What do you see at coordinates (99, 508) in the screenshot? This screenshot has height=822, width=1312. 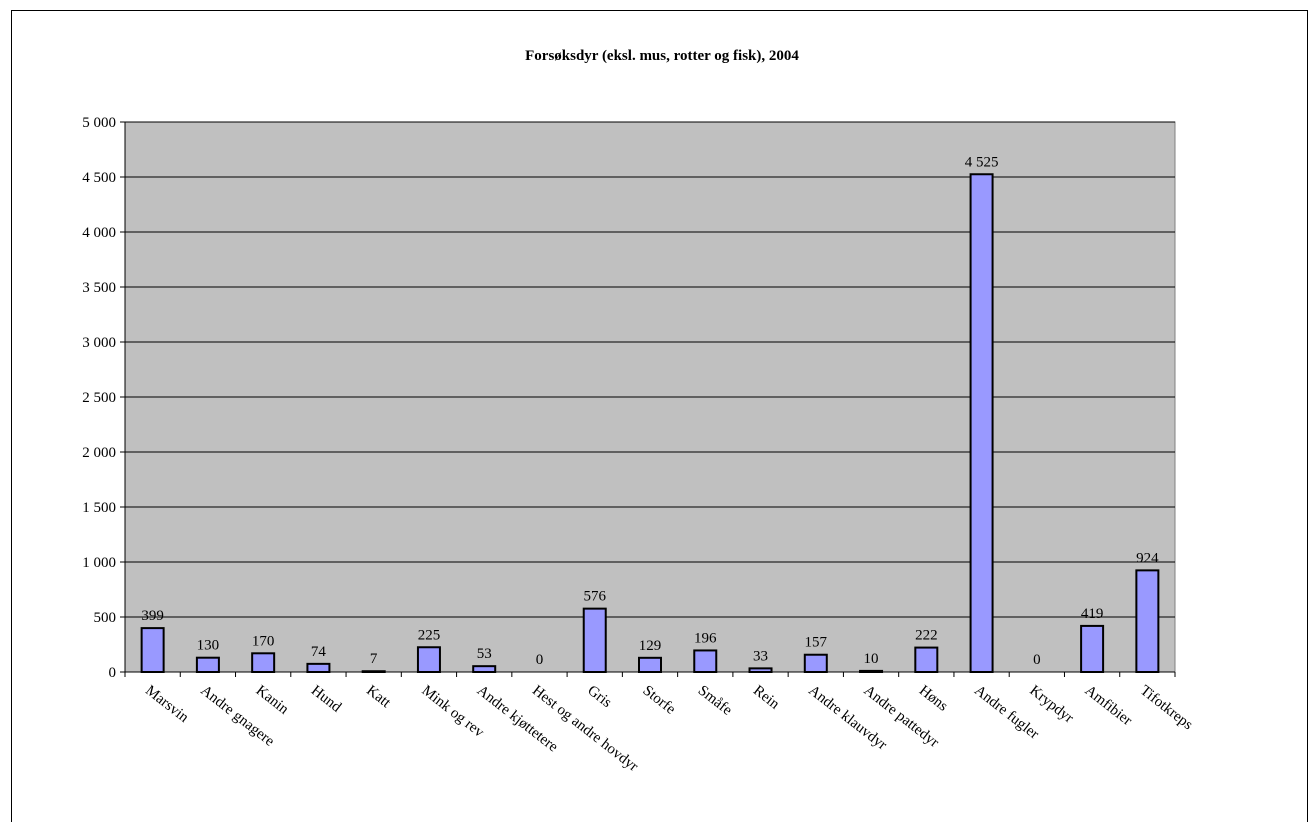 I see `y-tick-label: 1 500` at bounding box center [99, 508].